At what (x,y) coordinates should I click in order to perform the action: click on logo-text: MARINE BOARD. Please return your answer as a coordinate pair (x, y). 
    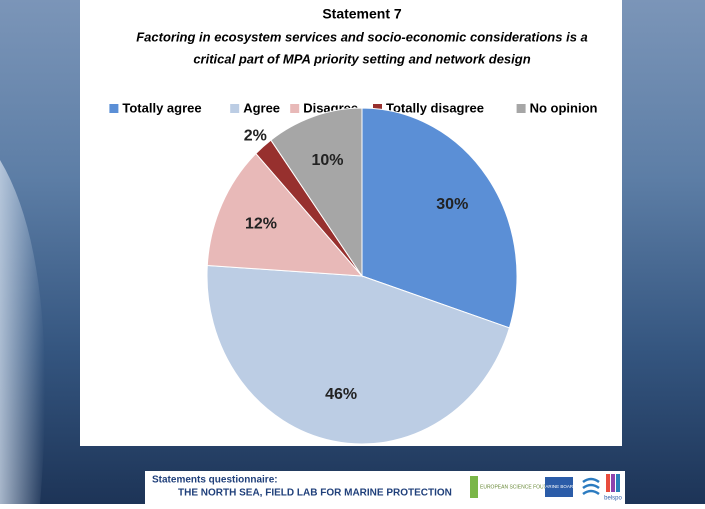
    Looking at the image, I should click on (560, 486).